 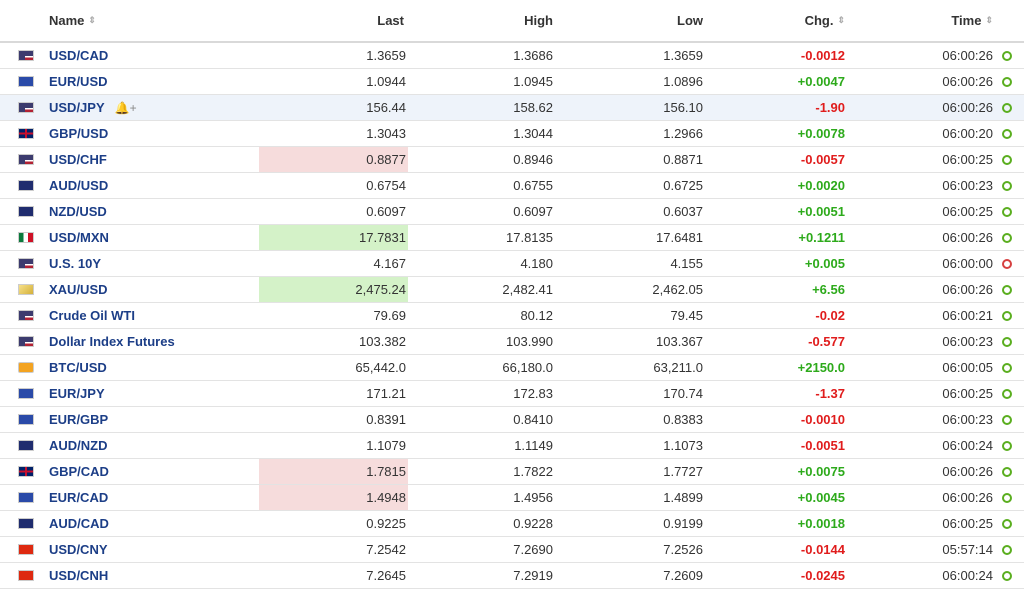 What do you see at coordinates (512, 498) in the screenshot?
I see `table-row: EUR/CAD 1.4948 1.4956 1.4899 +0.0045 06:00:26` at bounding box center [512, 498].